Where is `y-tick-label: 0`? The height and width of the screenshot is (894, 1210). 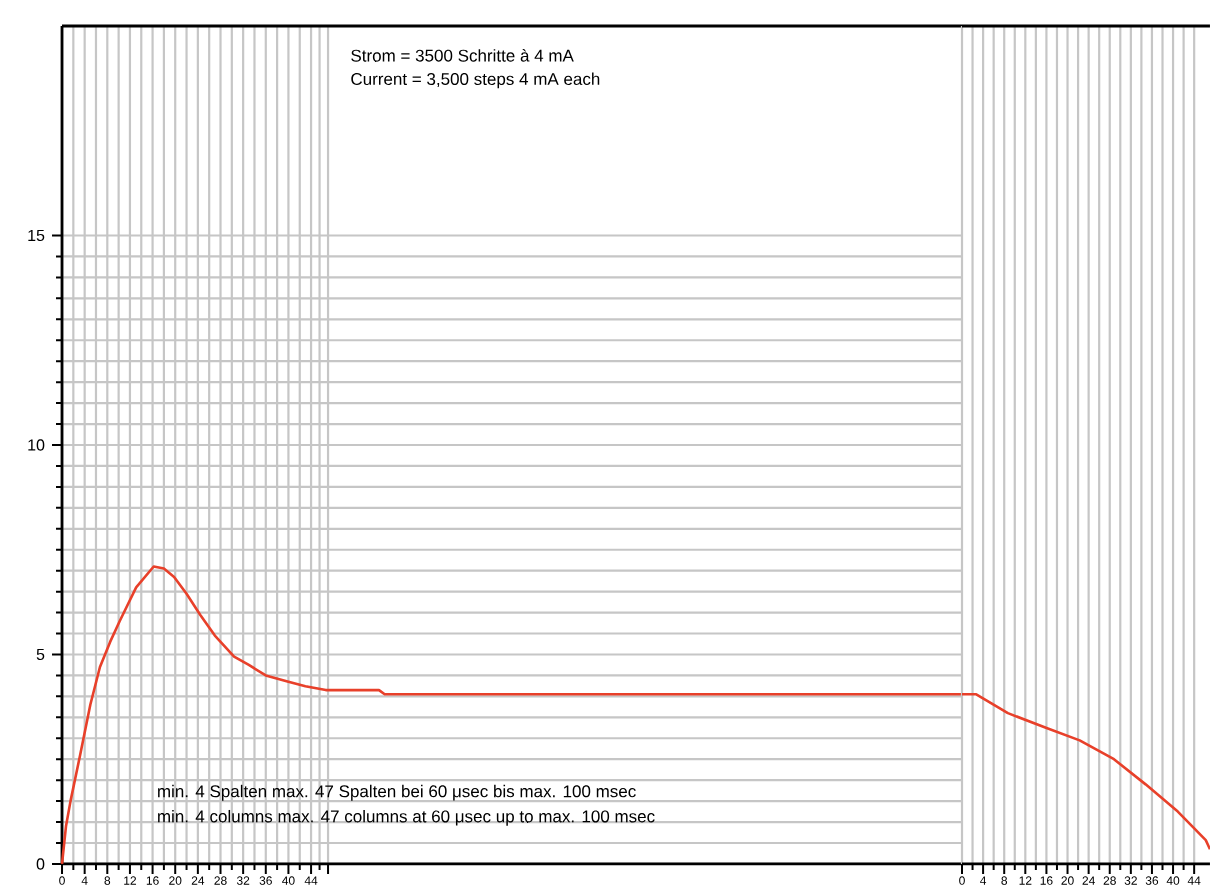 y-tick-label: 0 is located at coordinates (40, 864).